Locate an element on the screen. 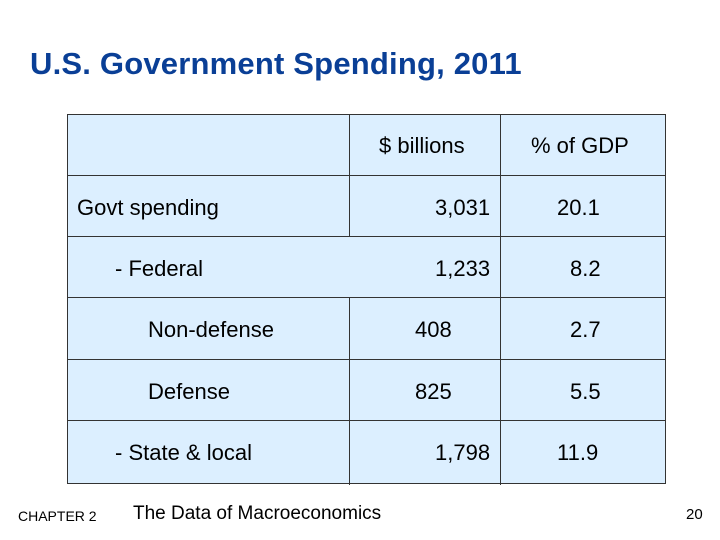 The image size is (720, 540). value-pct-gdp: 5.5 is located at coordinates (585, 391).